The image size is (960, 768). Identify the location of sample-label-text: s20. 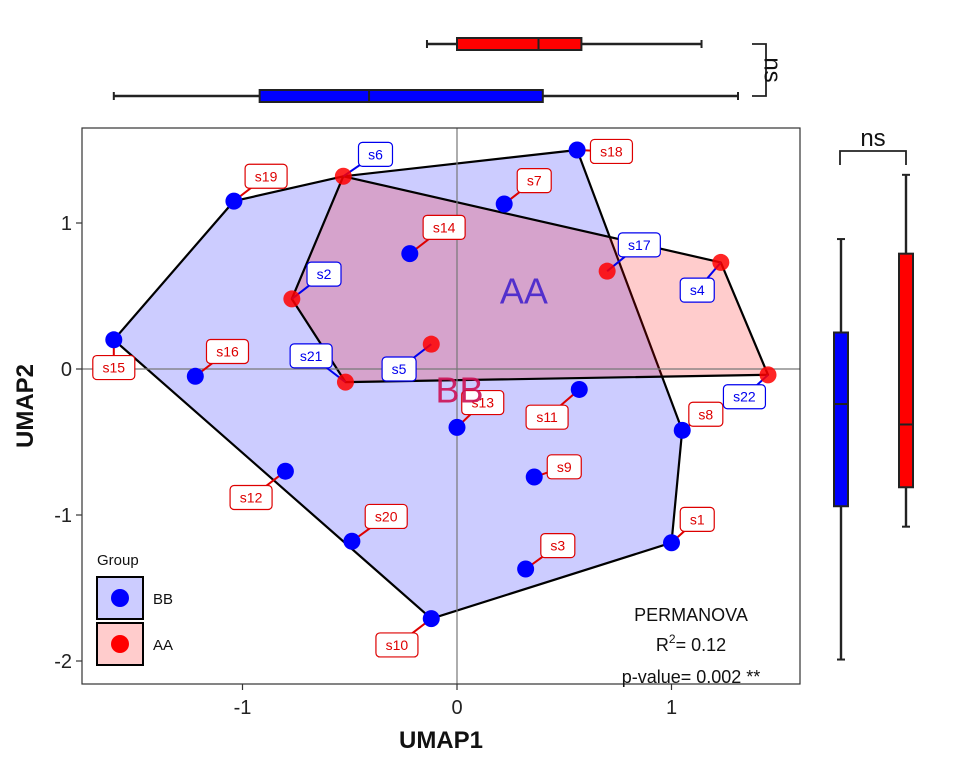
(386, 516).